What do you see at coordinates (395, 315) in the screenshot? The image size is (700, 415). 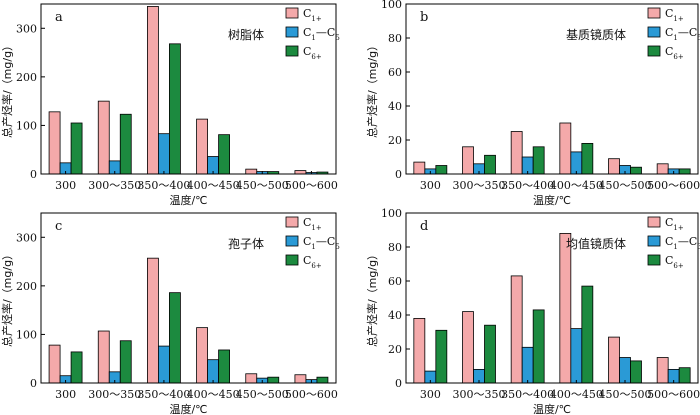 I see `y-tick-label: 40` at bounding box center [395, 315].